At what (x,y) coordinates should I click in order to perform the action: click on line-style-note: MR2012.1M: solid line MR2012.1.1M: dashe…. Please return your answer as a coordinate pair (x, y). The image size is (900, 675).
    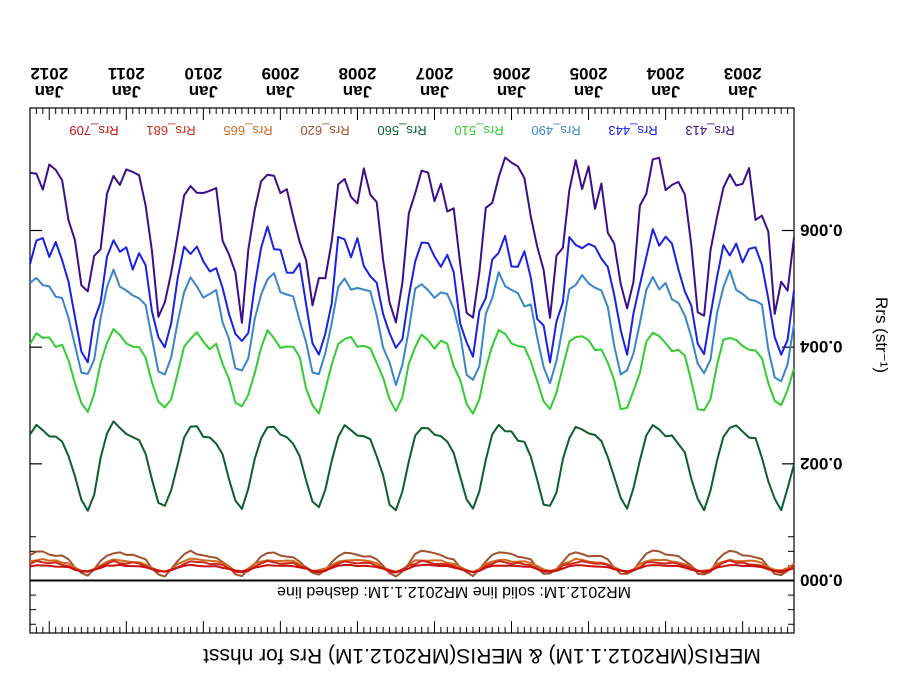
    Looking at the image, I should click on (454, 591).